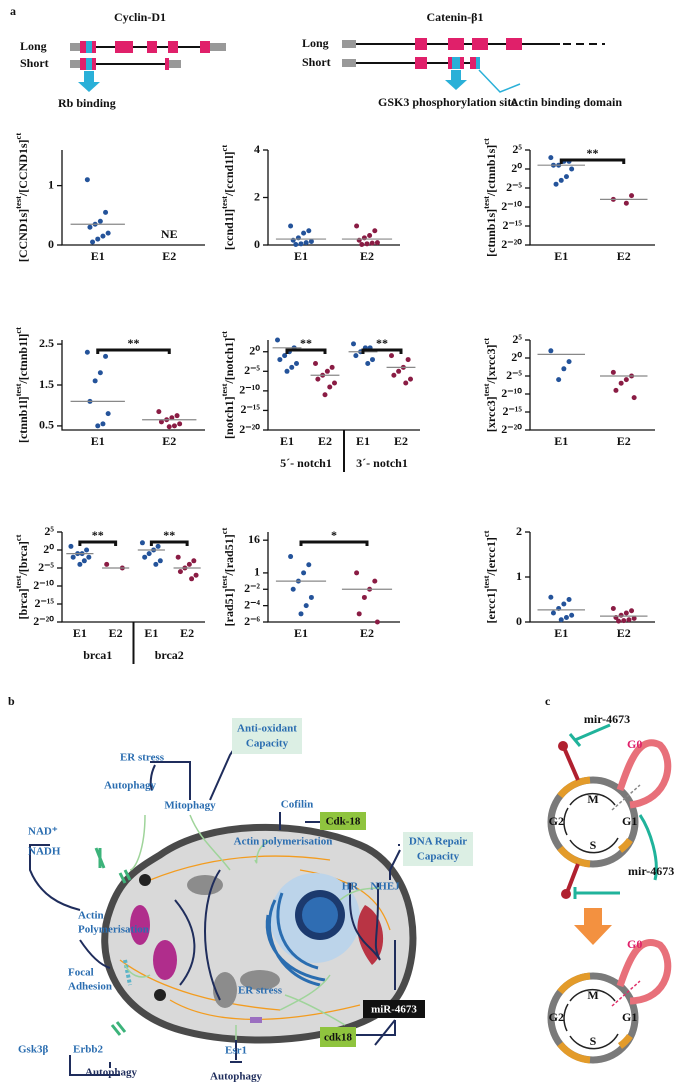 The width and height of the screenshot is (675, 1085). What do you see at coordinates (23, 419) in the screenshot?
I see `y-axis-label-part: [ctnnb1l]` at bounding box center [23, 419].